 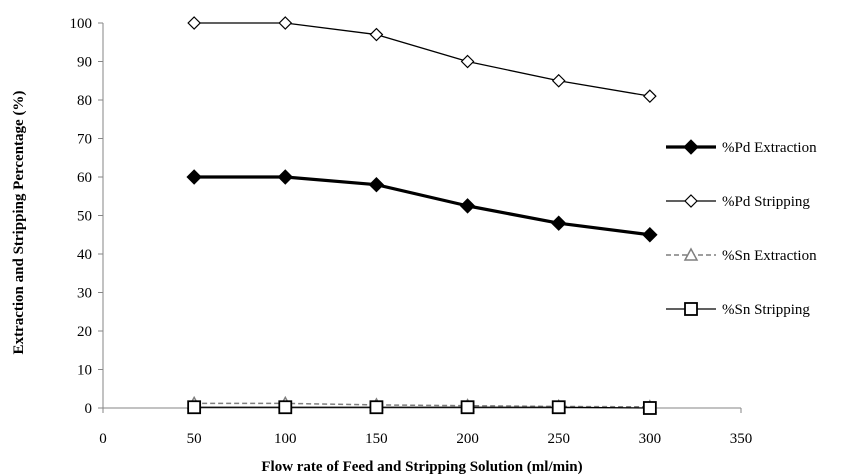 I want to click on series-pd-stripping, so click(x=422, y=59).